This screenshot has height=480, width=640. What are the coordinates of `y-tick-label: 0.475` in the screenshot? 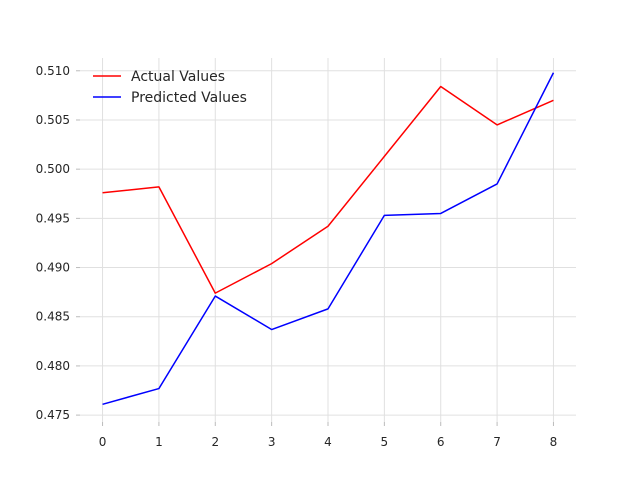 It's located at (53, 415).